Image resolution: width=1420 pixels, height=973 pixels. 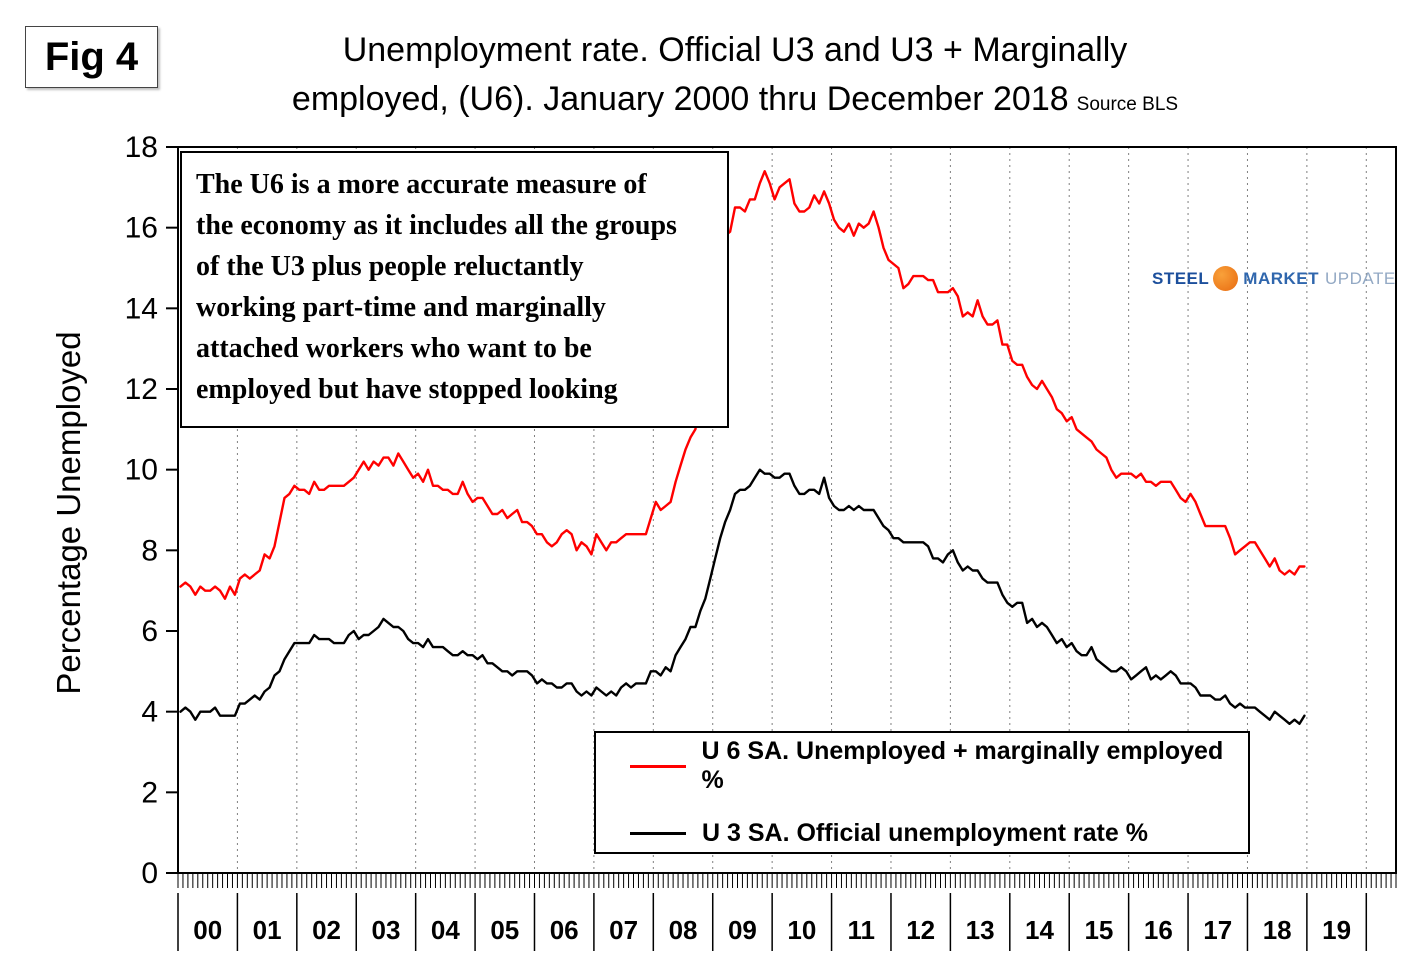 I want to click on svg-text: 06, so click(x=564, y=930).